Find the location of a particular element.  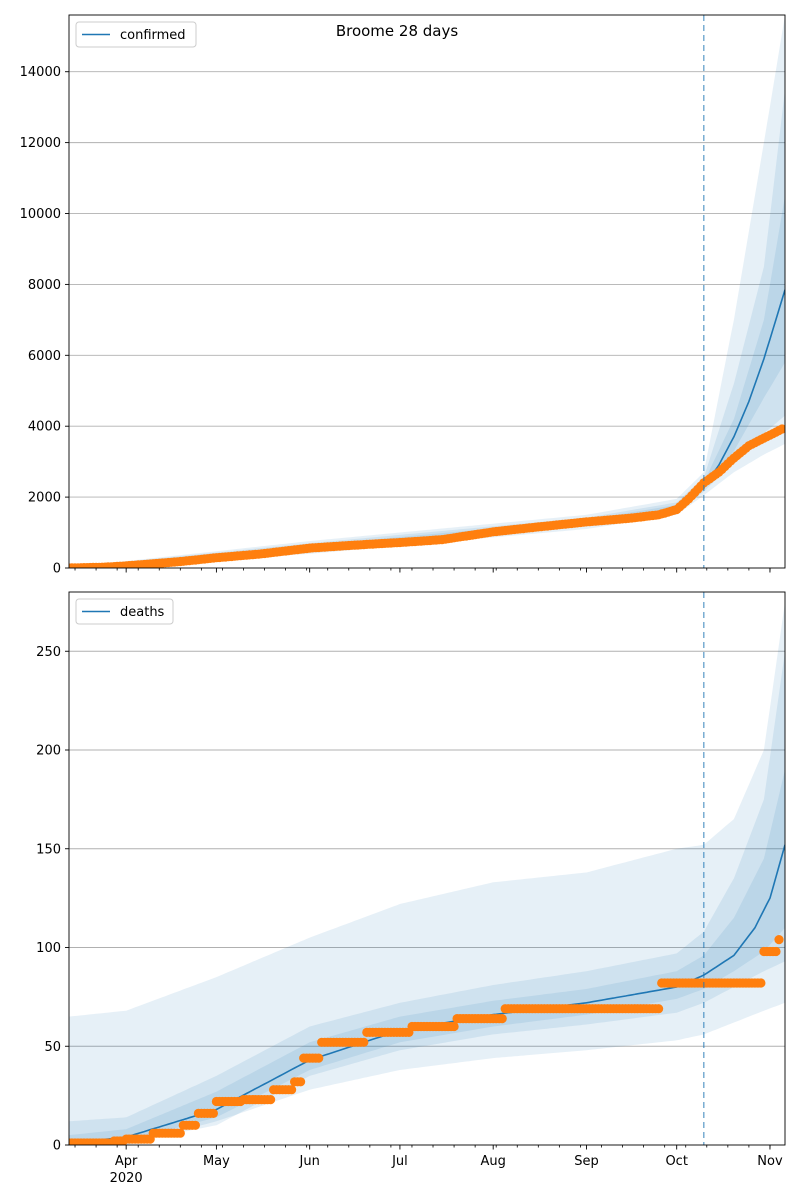

chart-title: Broome 28 days is located at coordinates (397, 31).